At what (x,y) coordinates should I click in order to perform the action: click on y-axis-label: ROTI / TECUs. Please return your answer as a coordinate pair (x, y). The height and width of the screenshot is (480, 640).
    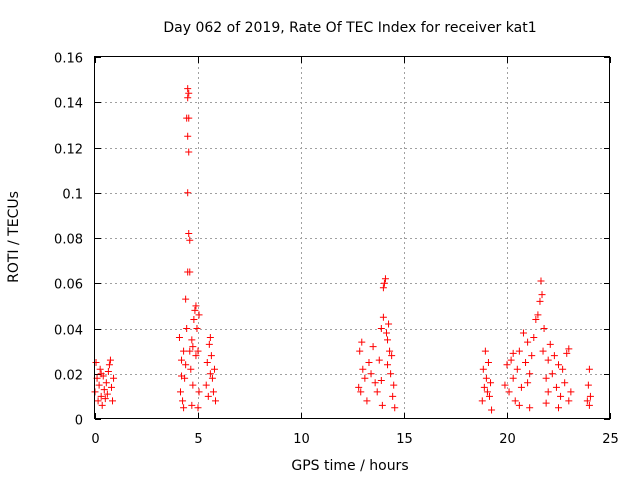
    Looking at the image, I should click on (14, 237).